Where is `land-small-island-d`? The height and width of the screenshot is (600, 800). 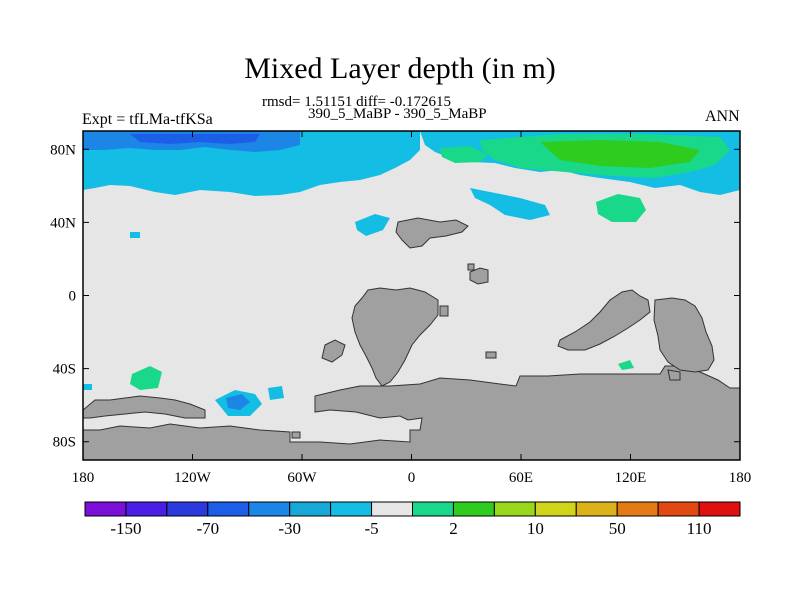 land-small-island-d is located at coordinates (296, 435).